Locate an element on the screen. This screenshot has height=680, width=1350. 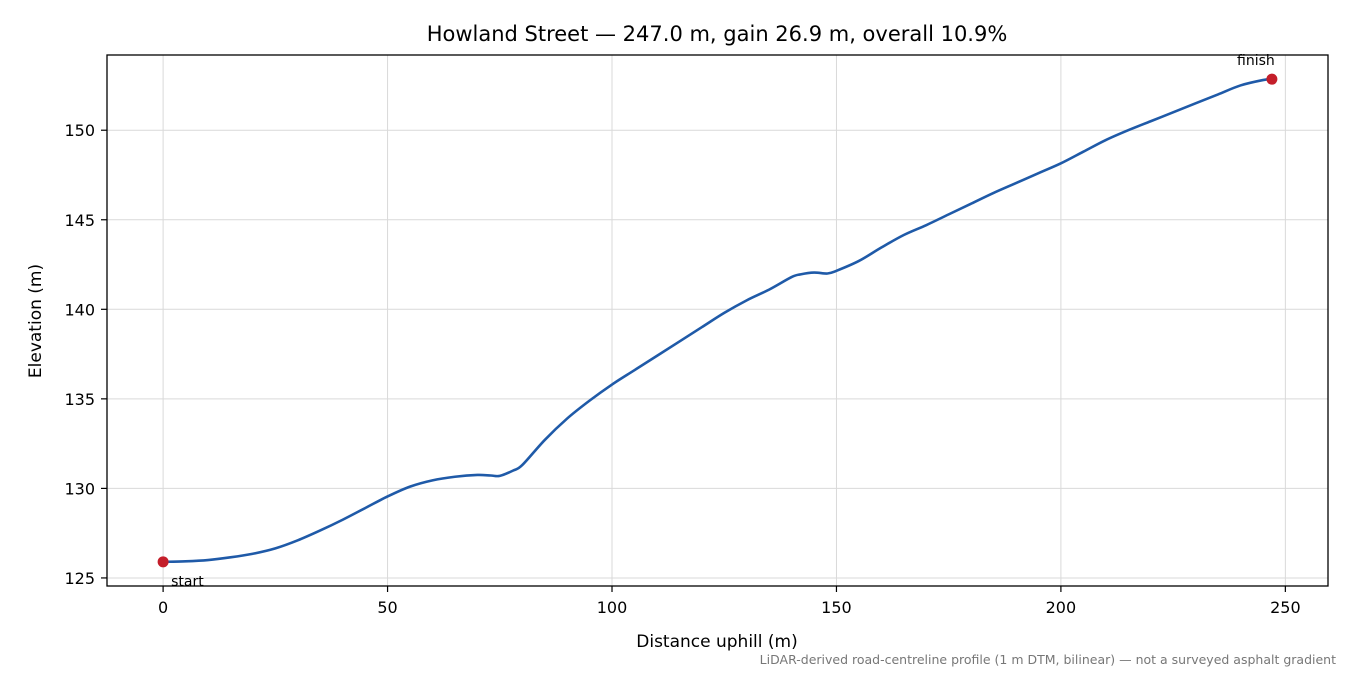
x-tick-label: 0 is located at coordinates (163, 607).